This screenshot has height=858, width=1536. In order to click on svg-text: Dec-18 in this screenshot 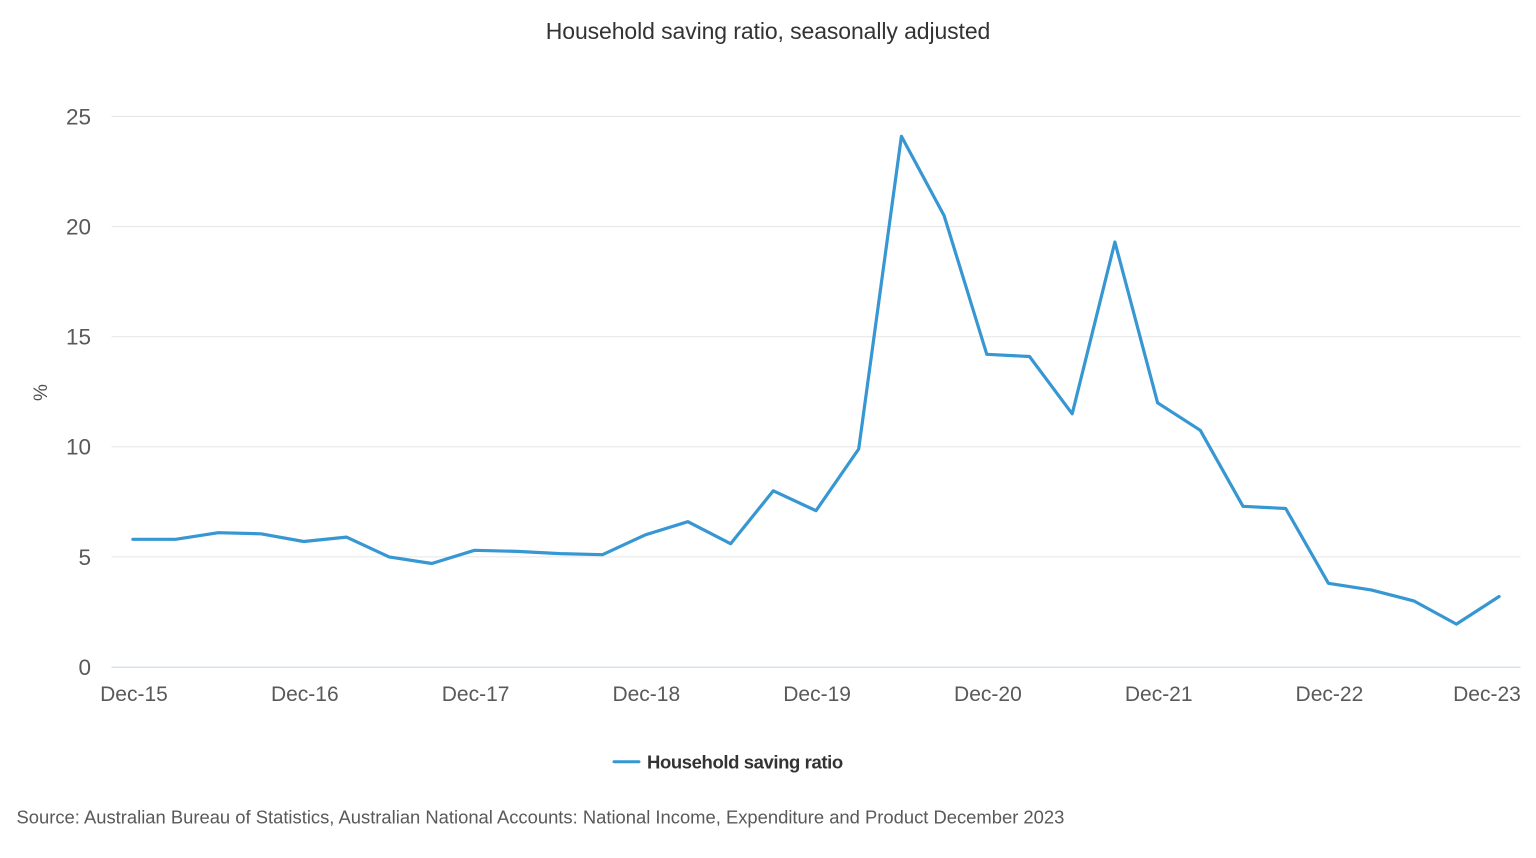, I will do `click(646, 694)`.